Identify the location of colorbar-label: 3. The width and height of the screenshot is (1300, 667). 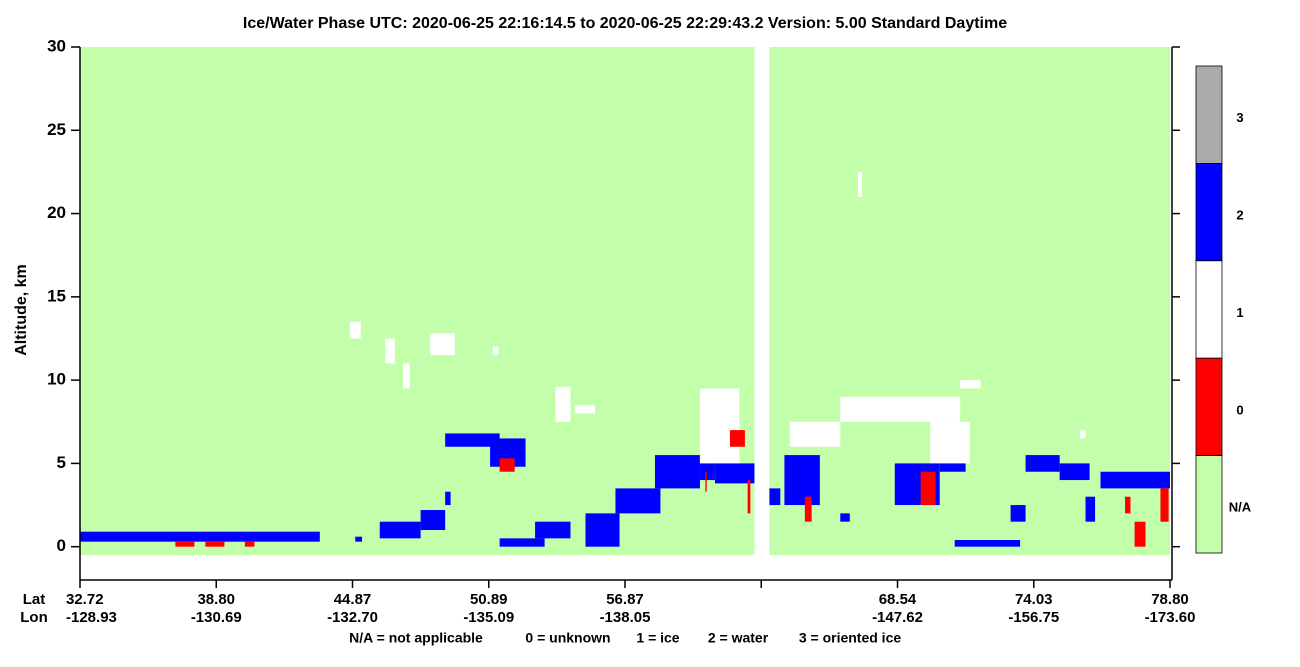
(1239, 117).